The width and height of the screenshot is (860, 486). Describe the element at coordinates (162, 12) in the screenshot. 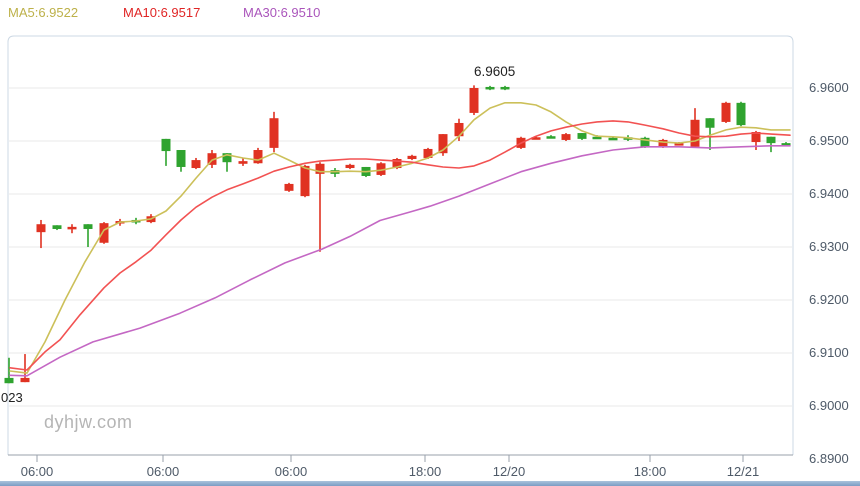

I see `legend-ma10: MA10:6.9517` at that location.